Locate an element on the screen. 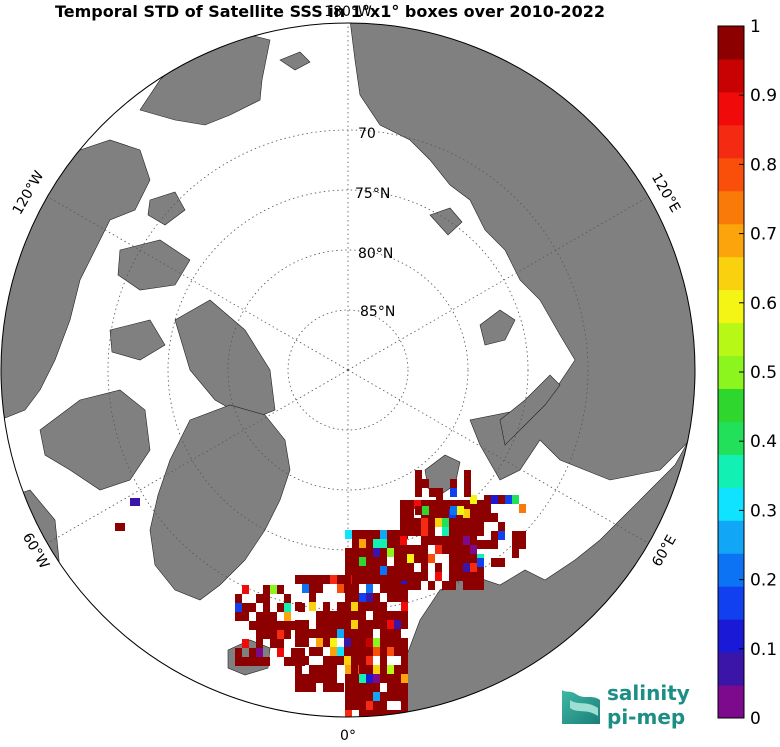 Image resolution: width=780 pixels, height=747 pixels. land-novaya-zemlya is located at coordinates (530, 410).